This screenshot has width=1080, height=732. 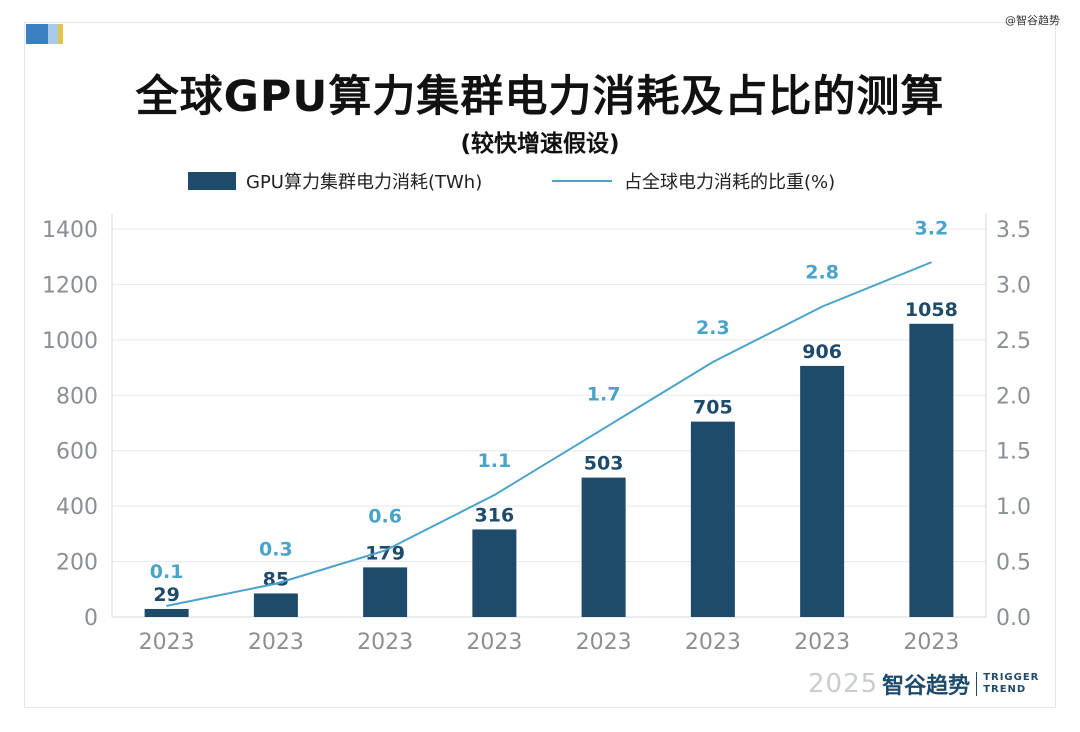 I want to click on legend-line-series: 占全球电力消耗的比重(%), so click(x=693, y=181).